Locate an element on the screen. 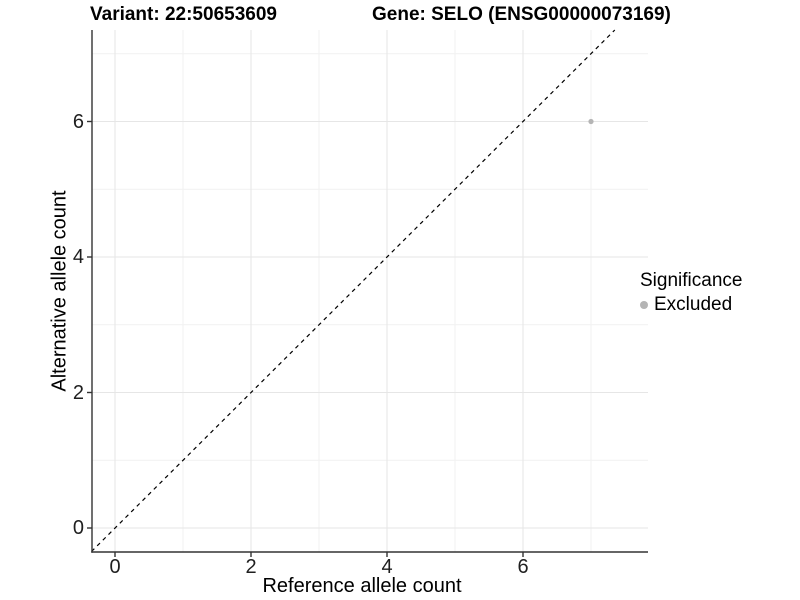 Image resolution: width=800 pixels, height=600 pixels. data-points-layer is located at coordinates (591, 121).